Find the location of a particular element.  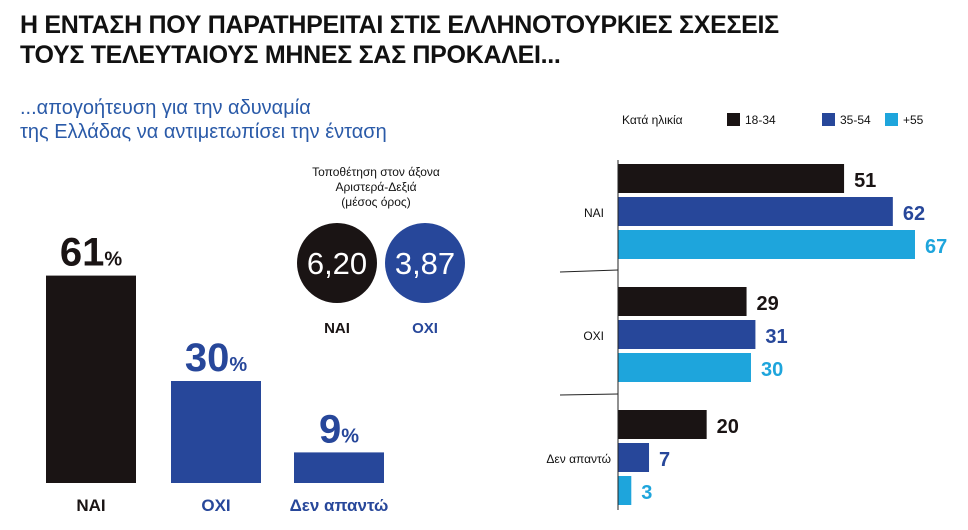

average-value-2: 3,87 is located at coordinates (425, 263).